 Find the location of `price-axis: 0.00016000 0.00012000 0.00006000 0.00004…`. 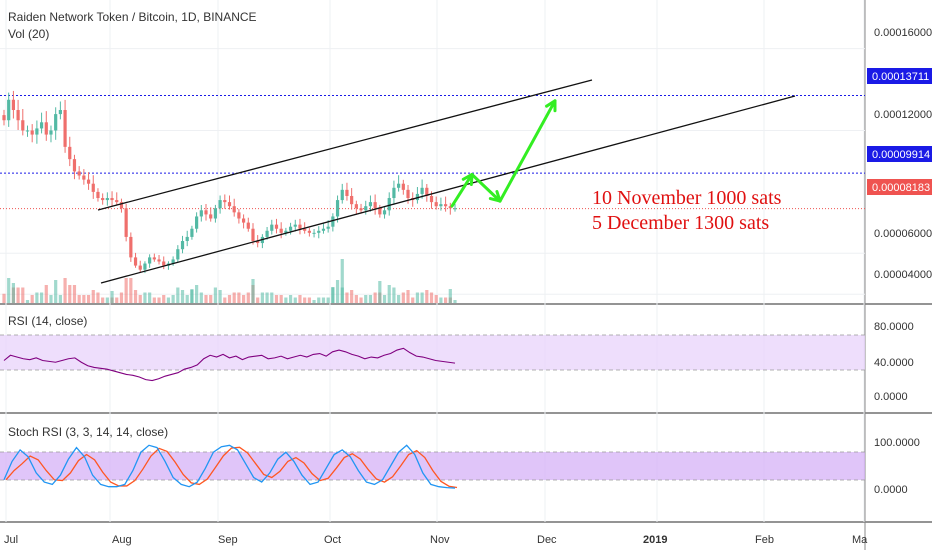

price-axis: 0.00016000 0.00012000 0.00006000 0.00004… is located at coordinates (903, 154).